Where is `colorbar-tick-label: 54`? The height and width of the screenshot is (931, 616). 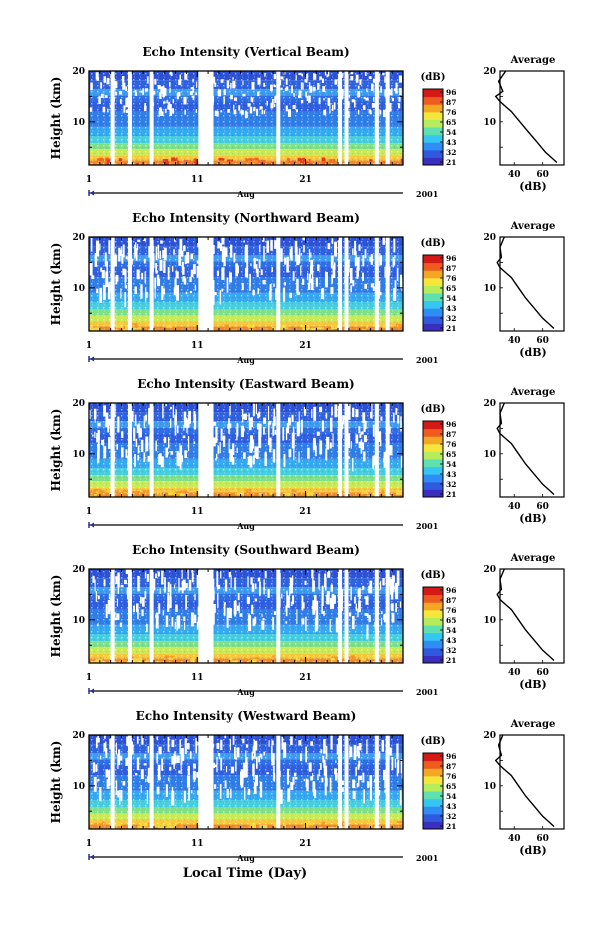 colorbar-tick-label: 54 is located at coordinates (451, 132).